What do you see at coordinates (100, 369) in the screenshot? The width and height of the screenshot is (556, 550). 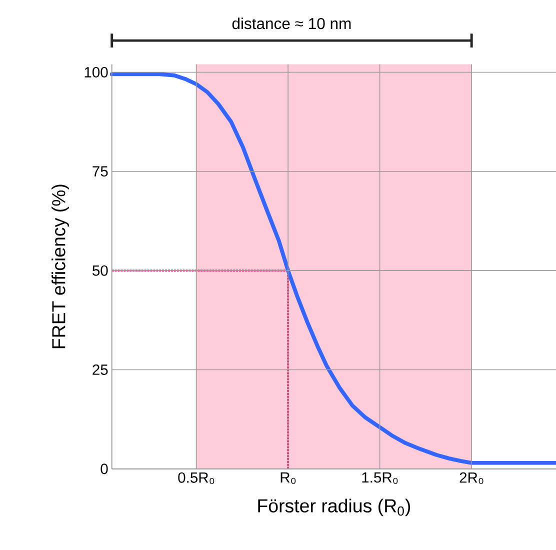 I see `y-tick-label: 25` at bounding box center [100, 369].